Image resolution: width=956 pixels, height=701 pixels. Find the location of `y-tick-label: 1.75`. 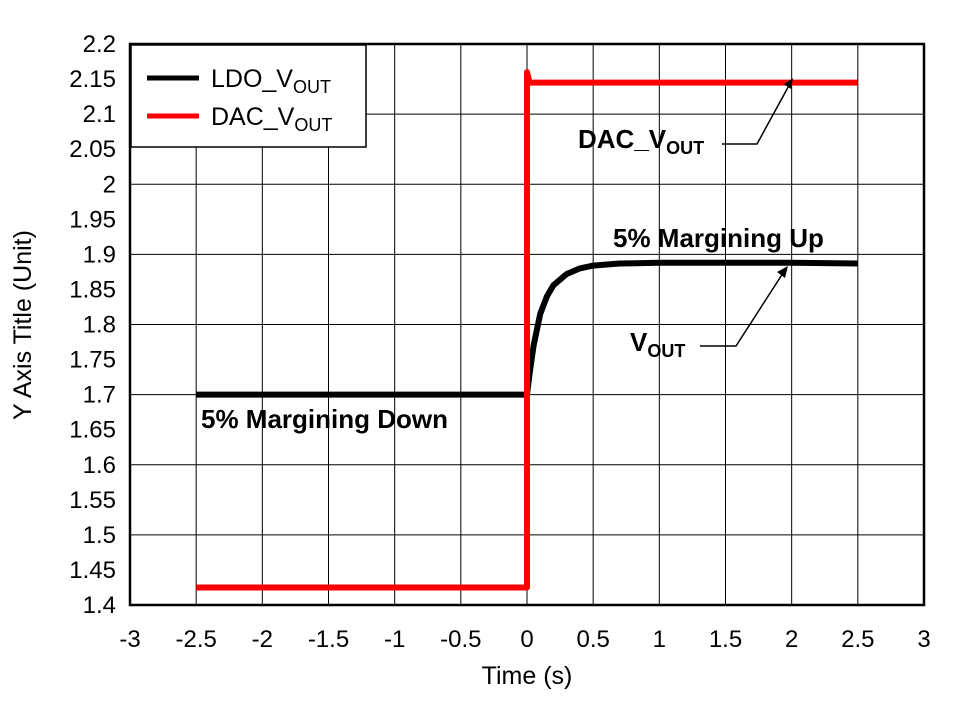

y-tick-label: 1.75 is located at coordinates (92, 360).